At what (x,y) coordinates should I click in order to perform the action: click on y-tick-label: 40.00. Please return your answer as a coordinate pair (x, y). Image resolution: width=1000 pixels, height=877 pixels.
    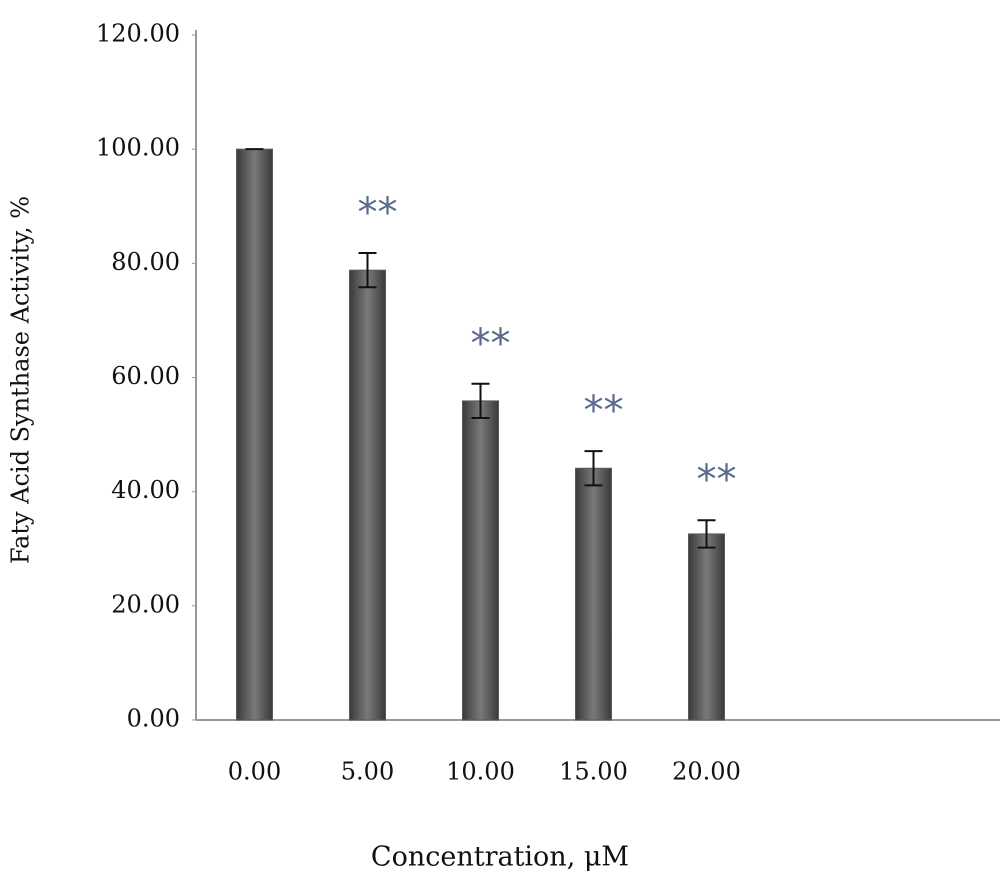
    Looking at the image, I should click on (145, 490).